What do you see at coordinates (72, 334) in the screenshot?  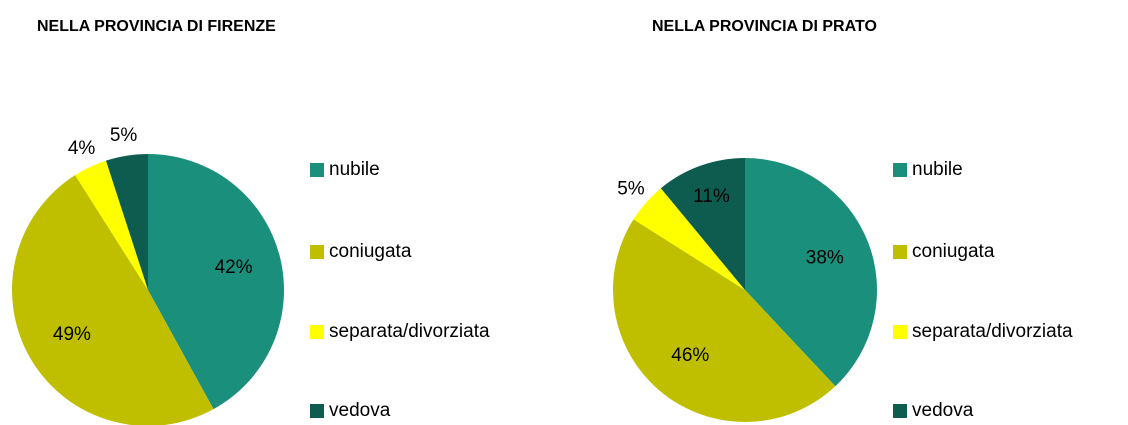 I see `data-label: 49%` at bounding box center [72, 334].